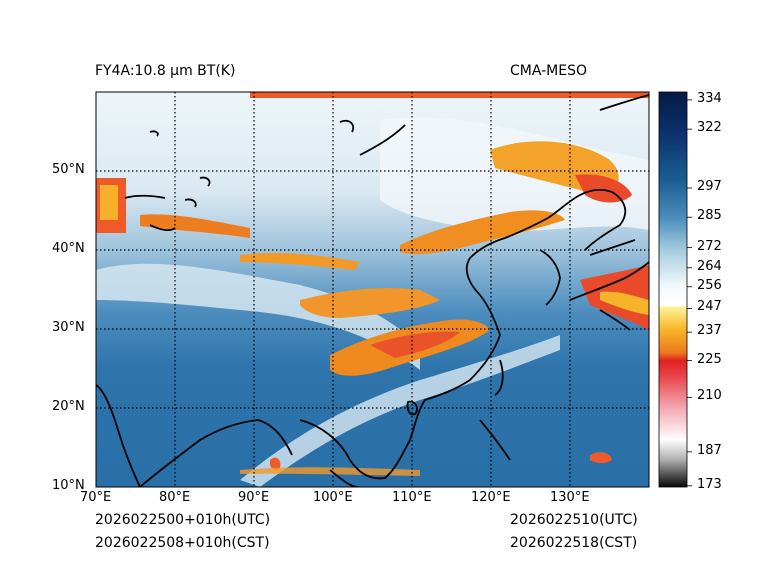 This screenshot has width=764, height=573. What do you see at coordinates (514, 174) in the screenshot?
I see `north-cloud` at bounding box center [514, 174].